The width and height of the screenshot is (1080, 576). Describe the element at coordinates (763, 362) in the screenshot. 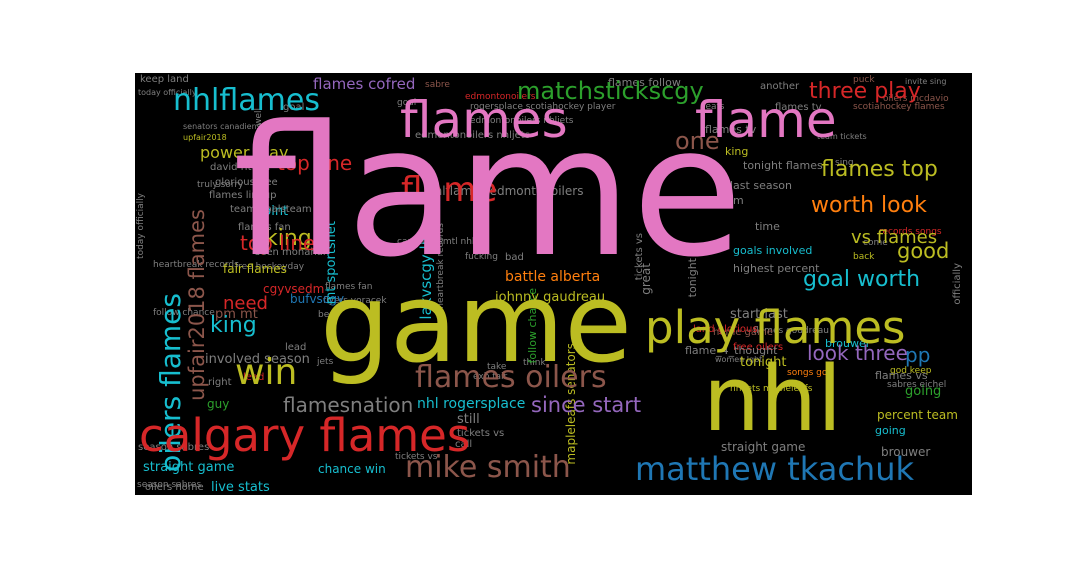

I see `word: tonight` at that location.